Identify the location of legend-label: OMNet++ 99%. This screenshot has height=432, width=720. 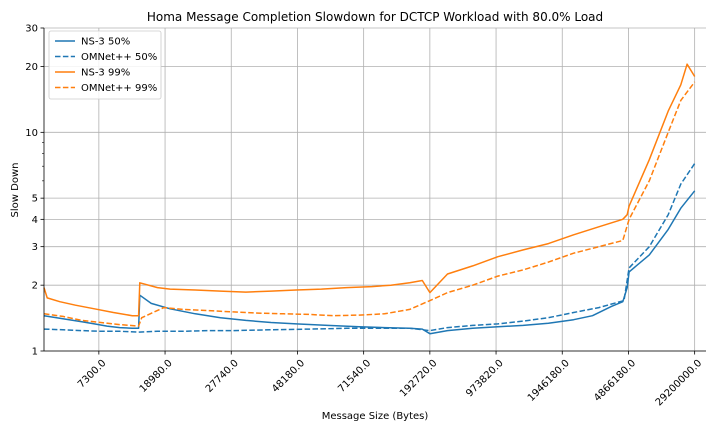
(119, 88).